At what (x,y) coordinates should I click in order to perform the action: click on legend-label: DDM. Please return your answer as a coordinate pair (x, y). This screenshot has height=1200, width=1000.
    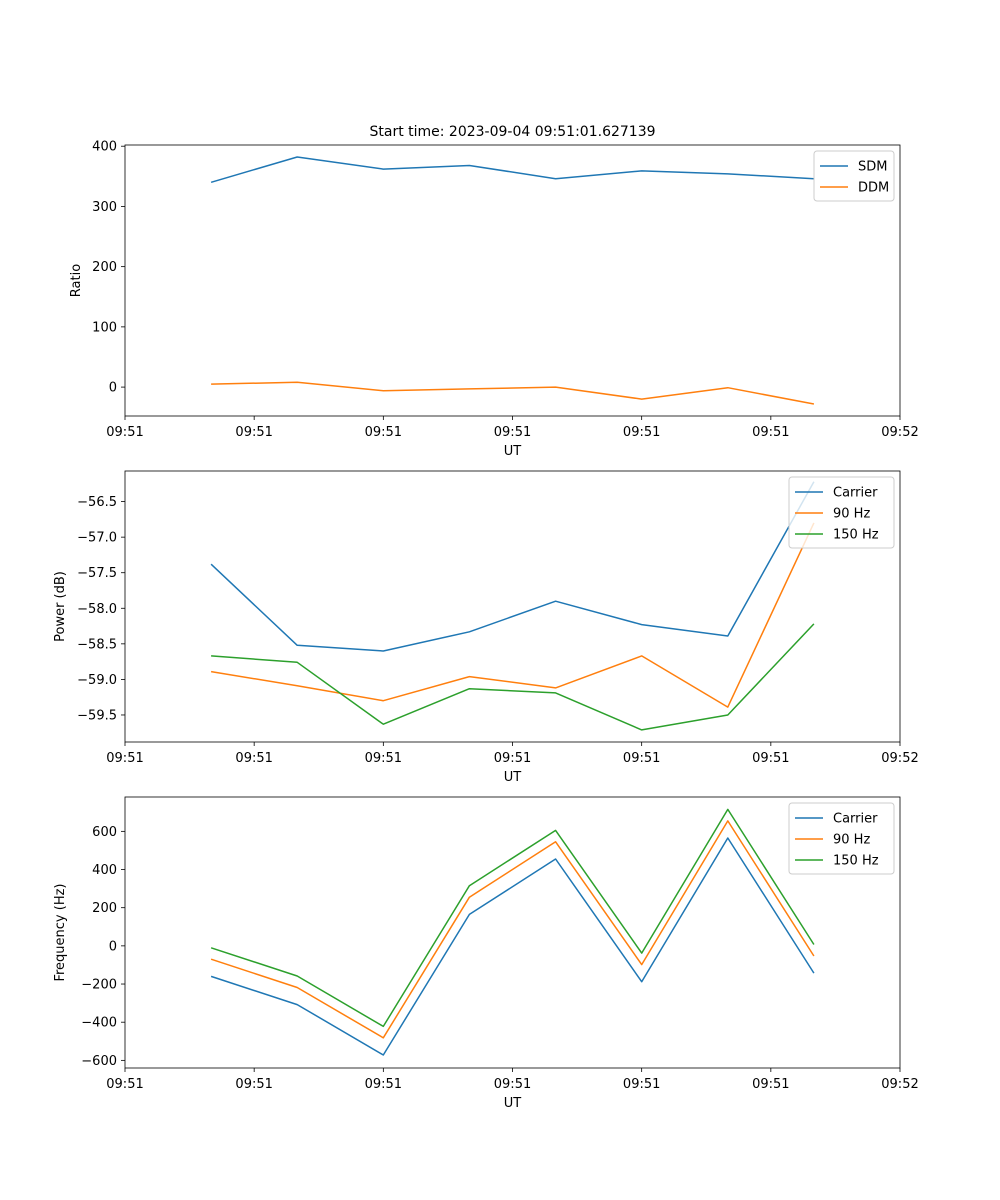
    Looking at the image, I should click on (873, 188).